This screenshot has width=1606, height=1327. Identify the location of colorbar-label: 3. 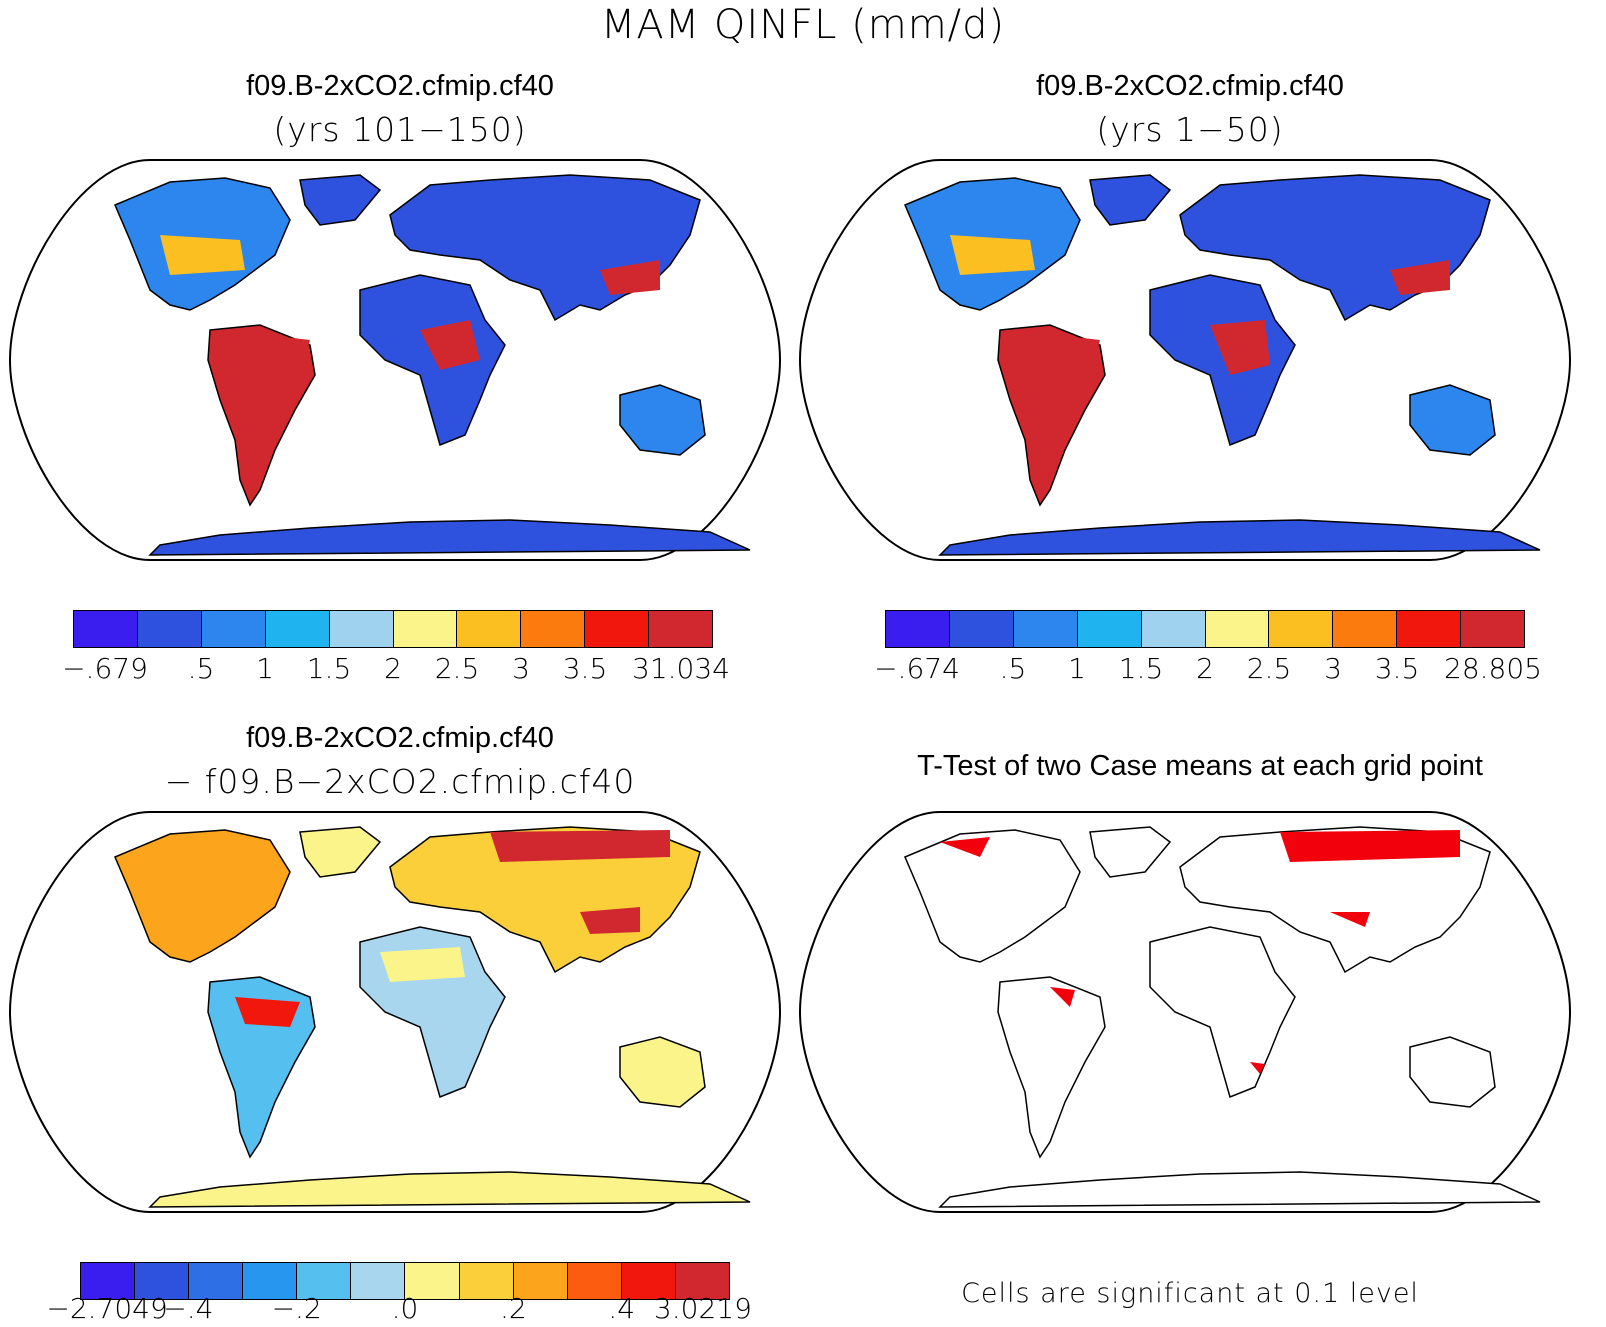
(1333, 668).